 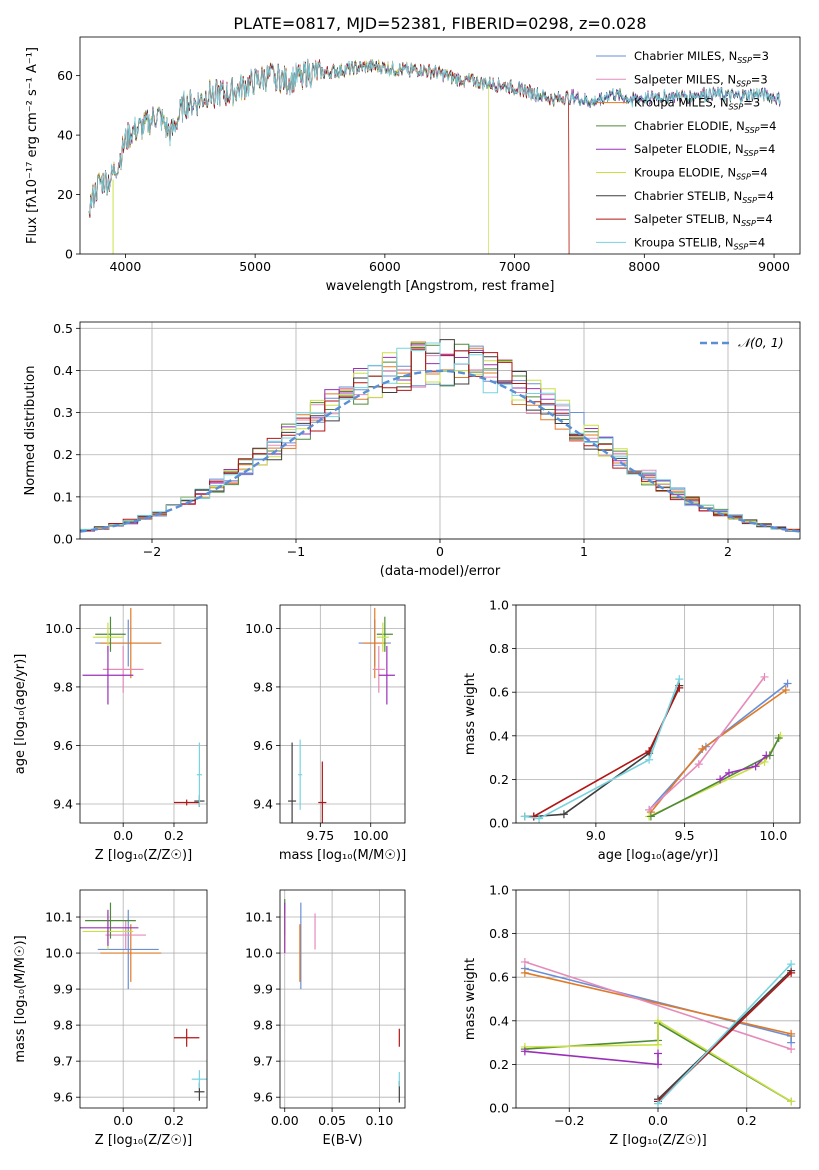 I want to click on y-axis-label: mass [log₁₀(M/M☉)], so click(x=20, y=998).